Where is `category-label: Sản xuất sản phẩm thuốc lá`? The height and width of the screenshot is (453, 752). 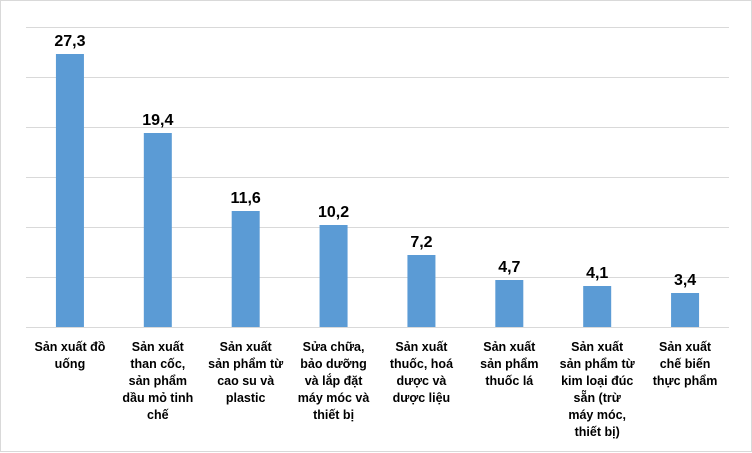
category-label: Sản xuất sản phẩm thuốc lá is located at coordinates (509, 364).